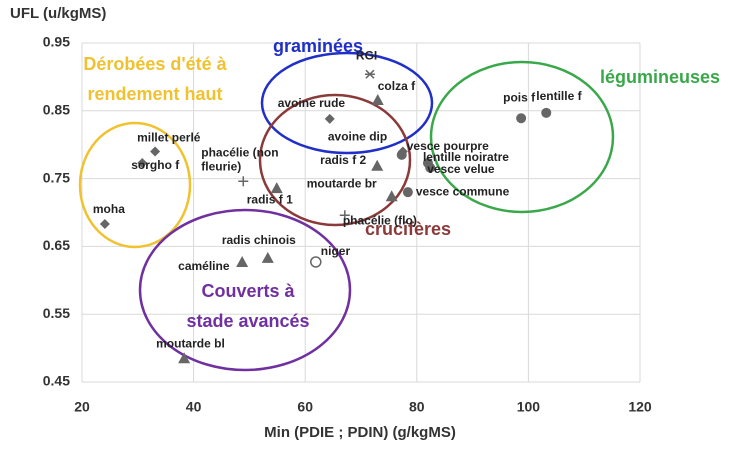  Describe the element at coordinates (248, 291) in the screenshot. I see `group-label: Couverts à` at that location.